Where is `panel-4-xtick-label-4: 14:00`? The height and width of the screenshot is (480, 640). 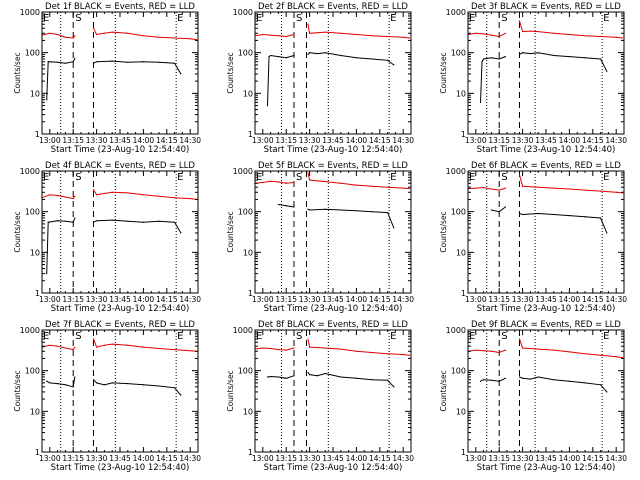
panel-4-xtick-label-4: 14:00 is located at coordinates (144, 299).